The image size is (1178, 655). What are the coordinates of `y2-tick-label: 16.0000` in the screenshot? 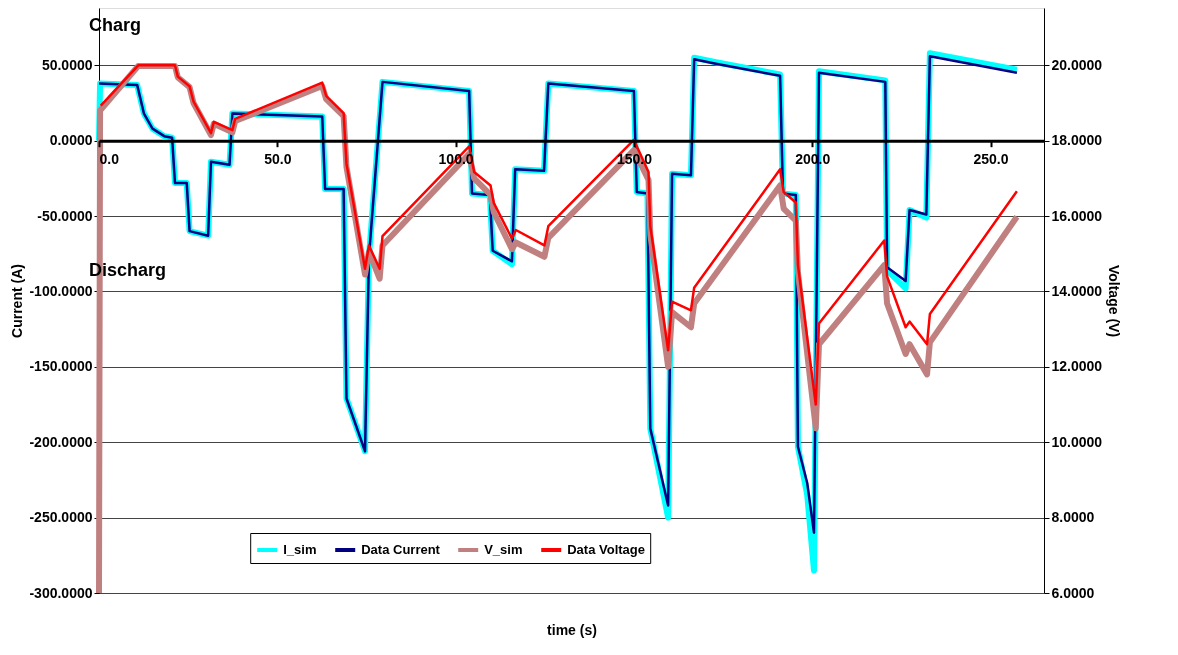 It's located at (1077, 215).